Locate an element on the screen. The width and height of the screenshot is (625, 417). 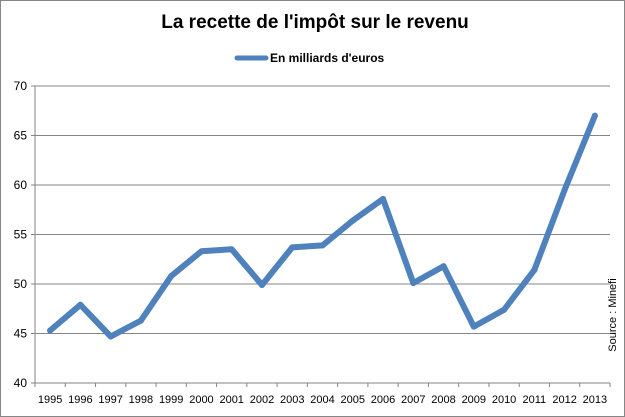
chart-title: La recette de l'impôt sur le revenu is located at coordinates (315, 22).